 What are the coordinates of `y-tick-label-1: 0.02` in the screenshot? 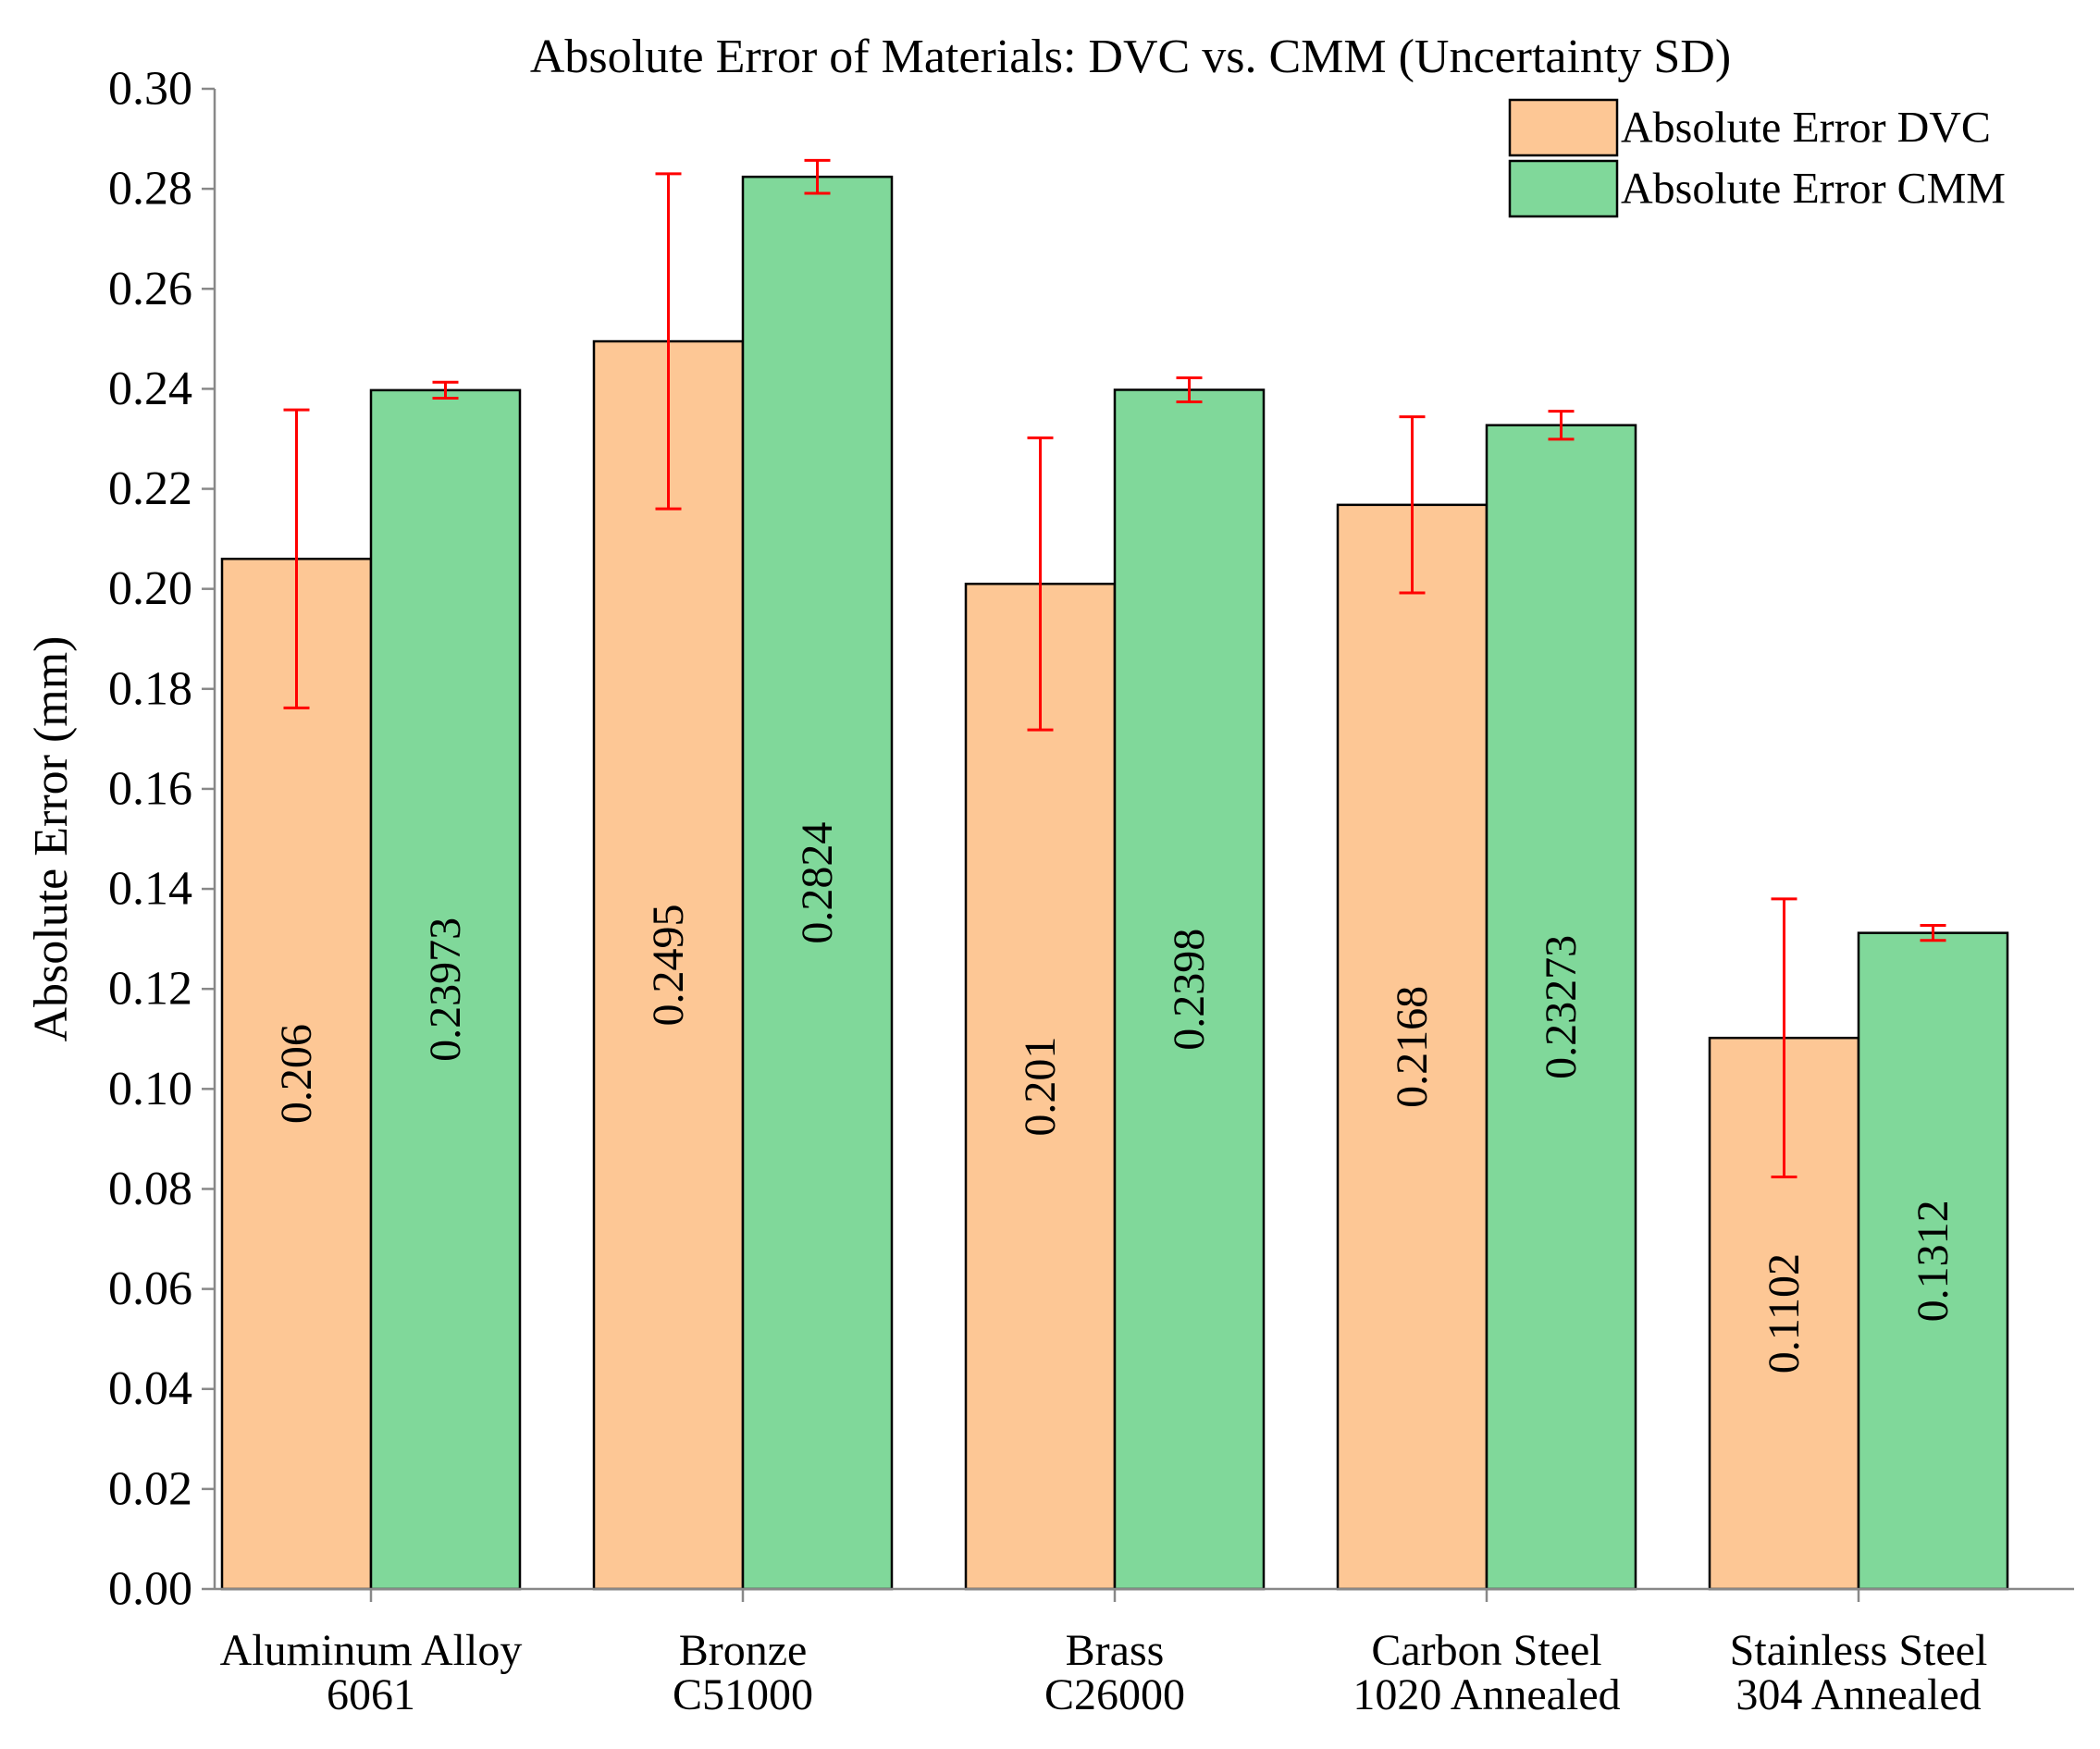 It's located at (150, 1488).